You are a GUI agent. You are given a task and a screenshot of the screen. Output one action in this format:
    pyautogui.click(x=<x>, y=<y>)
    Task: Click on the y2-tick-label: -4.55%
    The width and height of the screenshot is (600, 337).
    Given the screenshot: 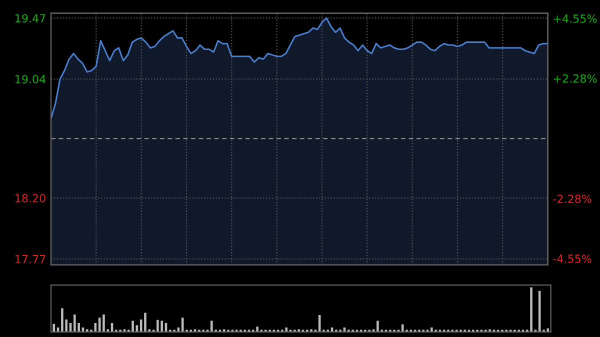 What is the action you would take?
    pyautogui.click(x=572, y=258)
    